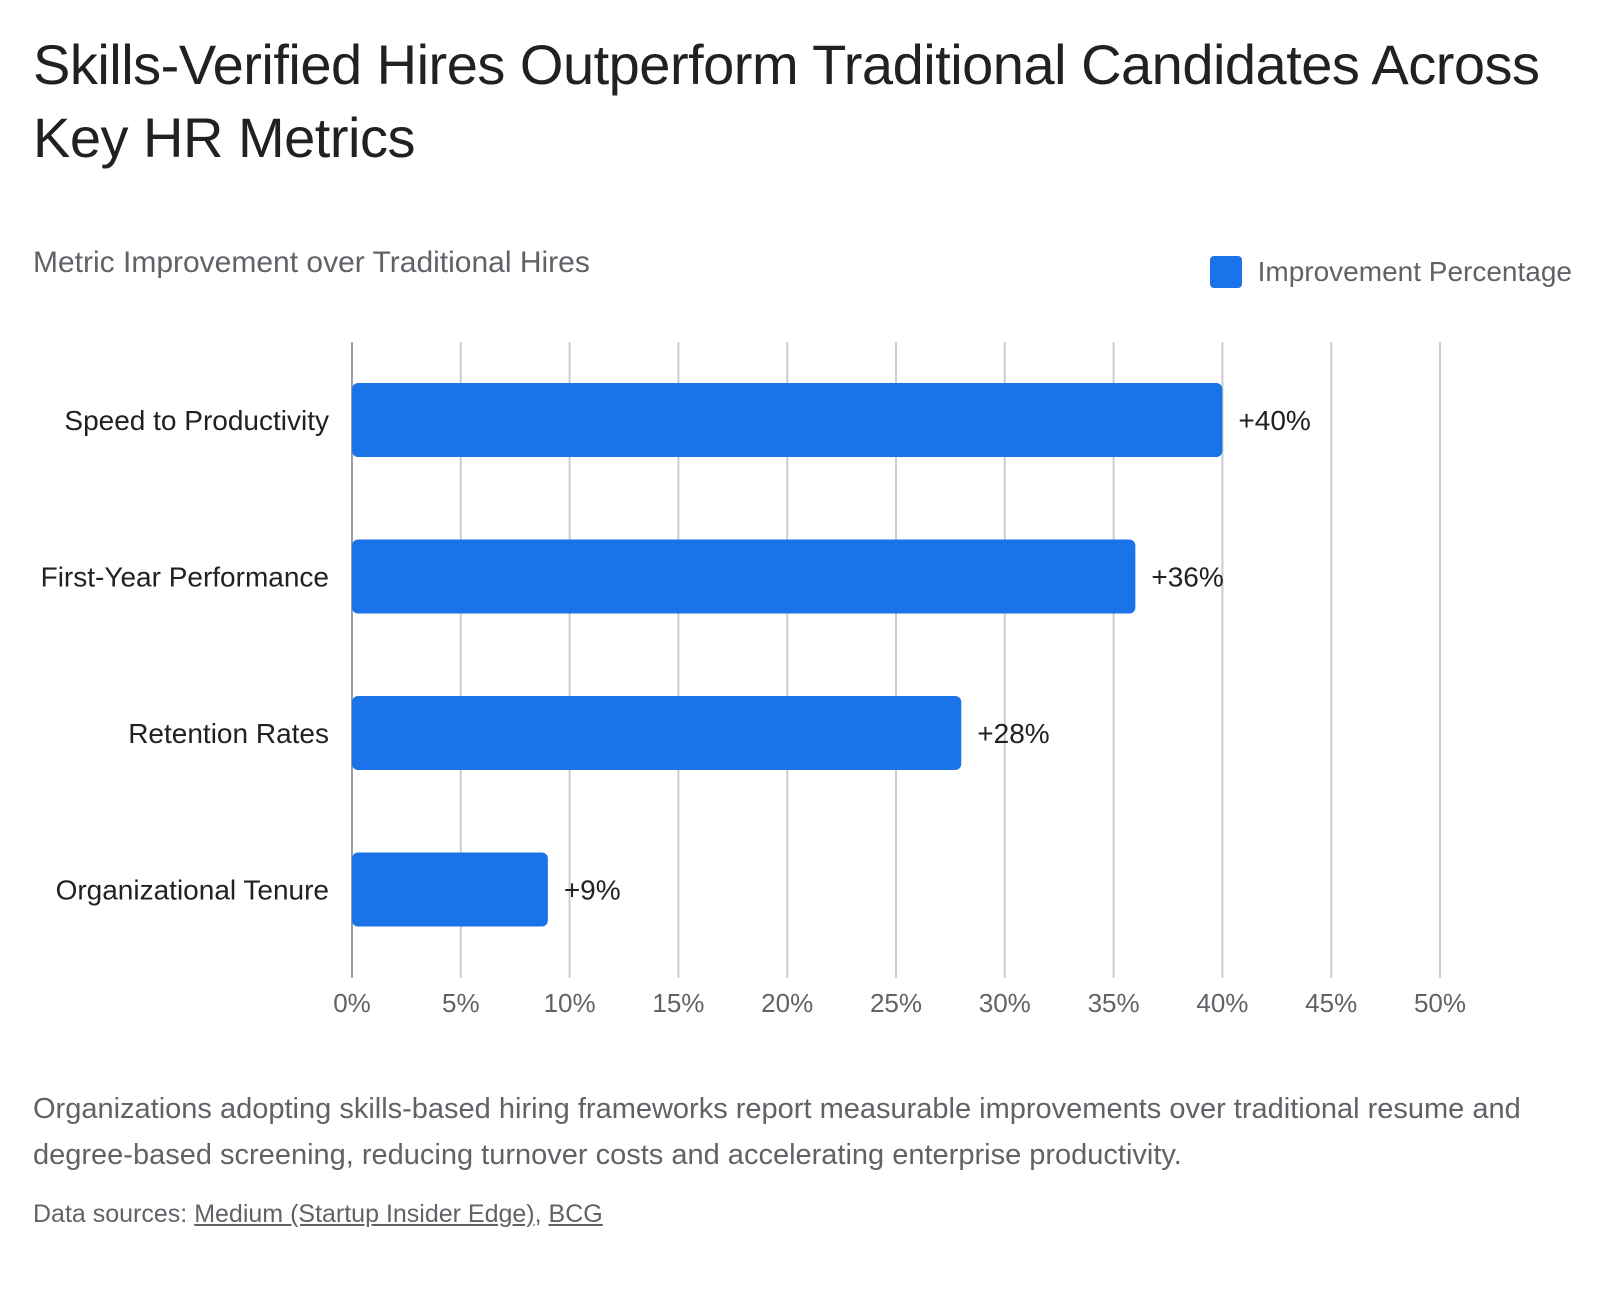 This screenshot has height=1290, width=1600. Describe the element at coordinates (1440, 1003) in the screenshot. I see `x-tick-label: 50%` at that location.